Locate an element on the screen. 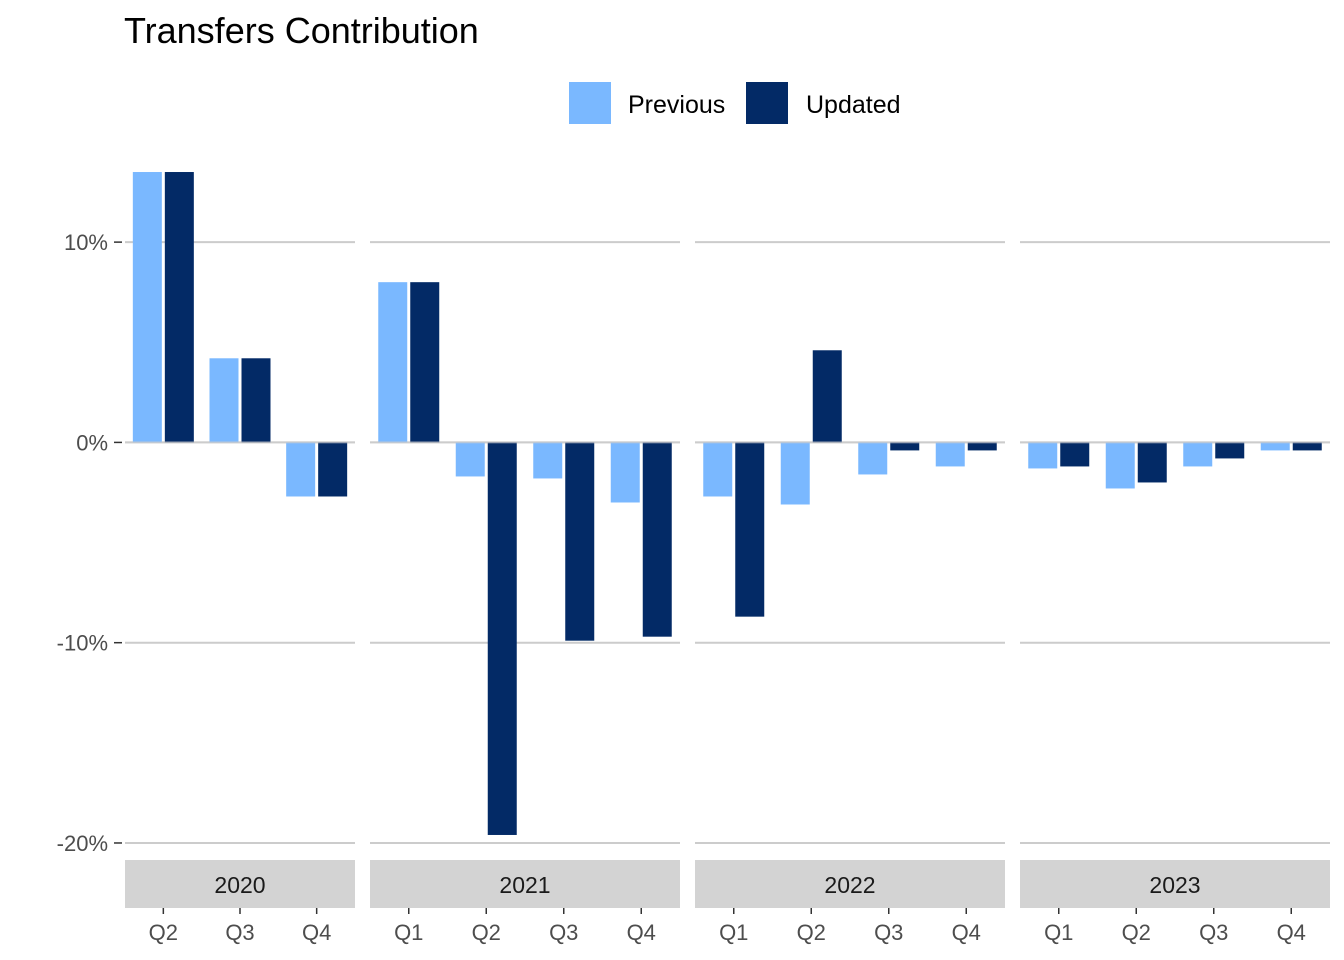 The image size is (1344, 960). facet-strip-label: 2022 is located at coordinates (849, 885).